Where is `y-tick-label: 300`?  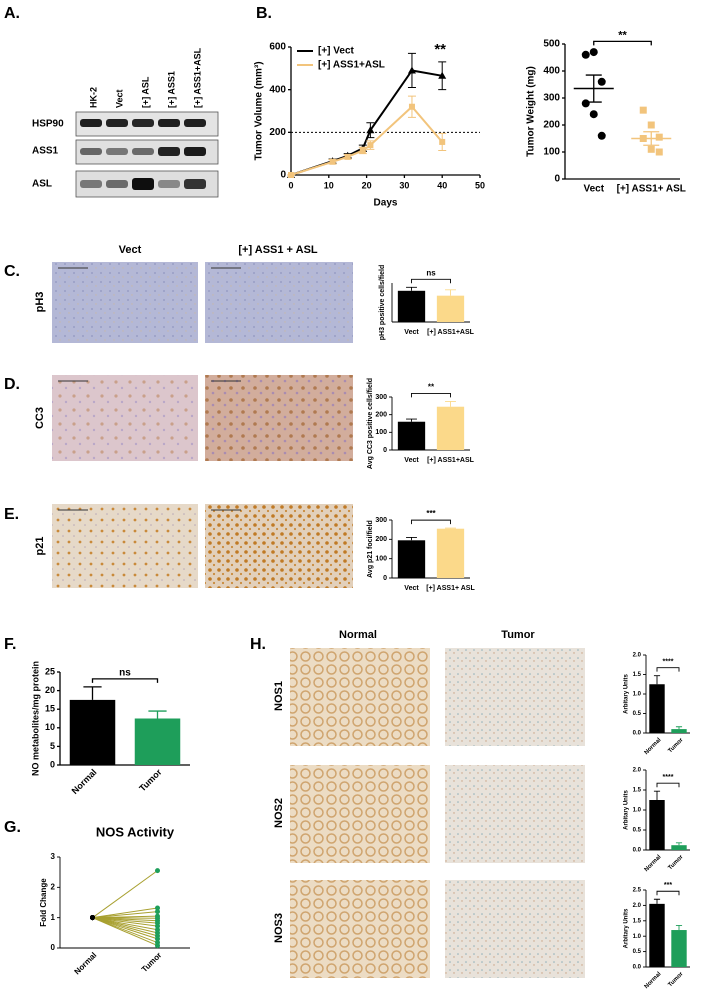
y-tick-label: 300 is located at coordinates (381, 520).